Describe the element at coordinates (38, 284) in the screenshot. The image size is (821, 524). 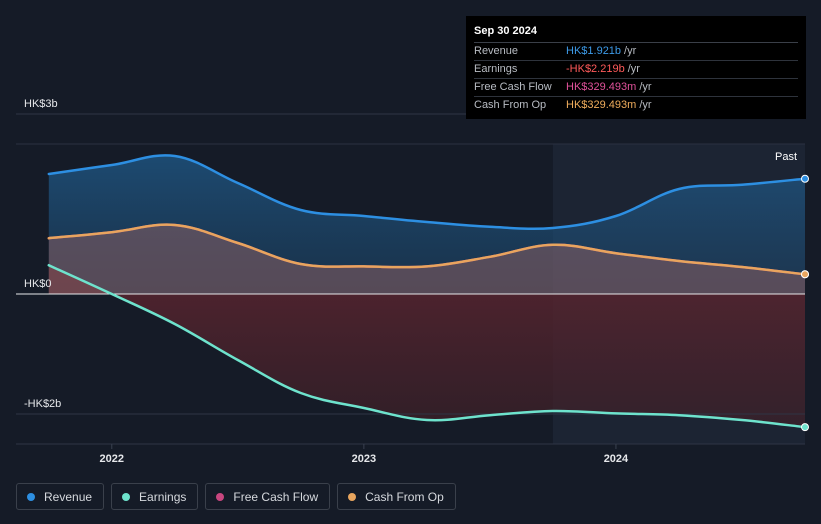
I see `y-tick-label: HK$0` at that location.